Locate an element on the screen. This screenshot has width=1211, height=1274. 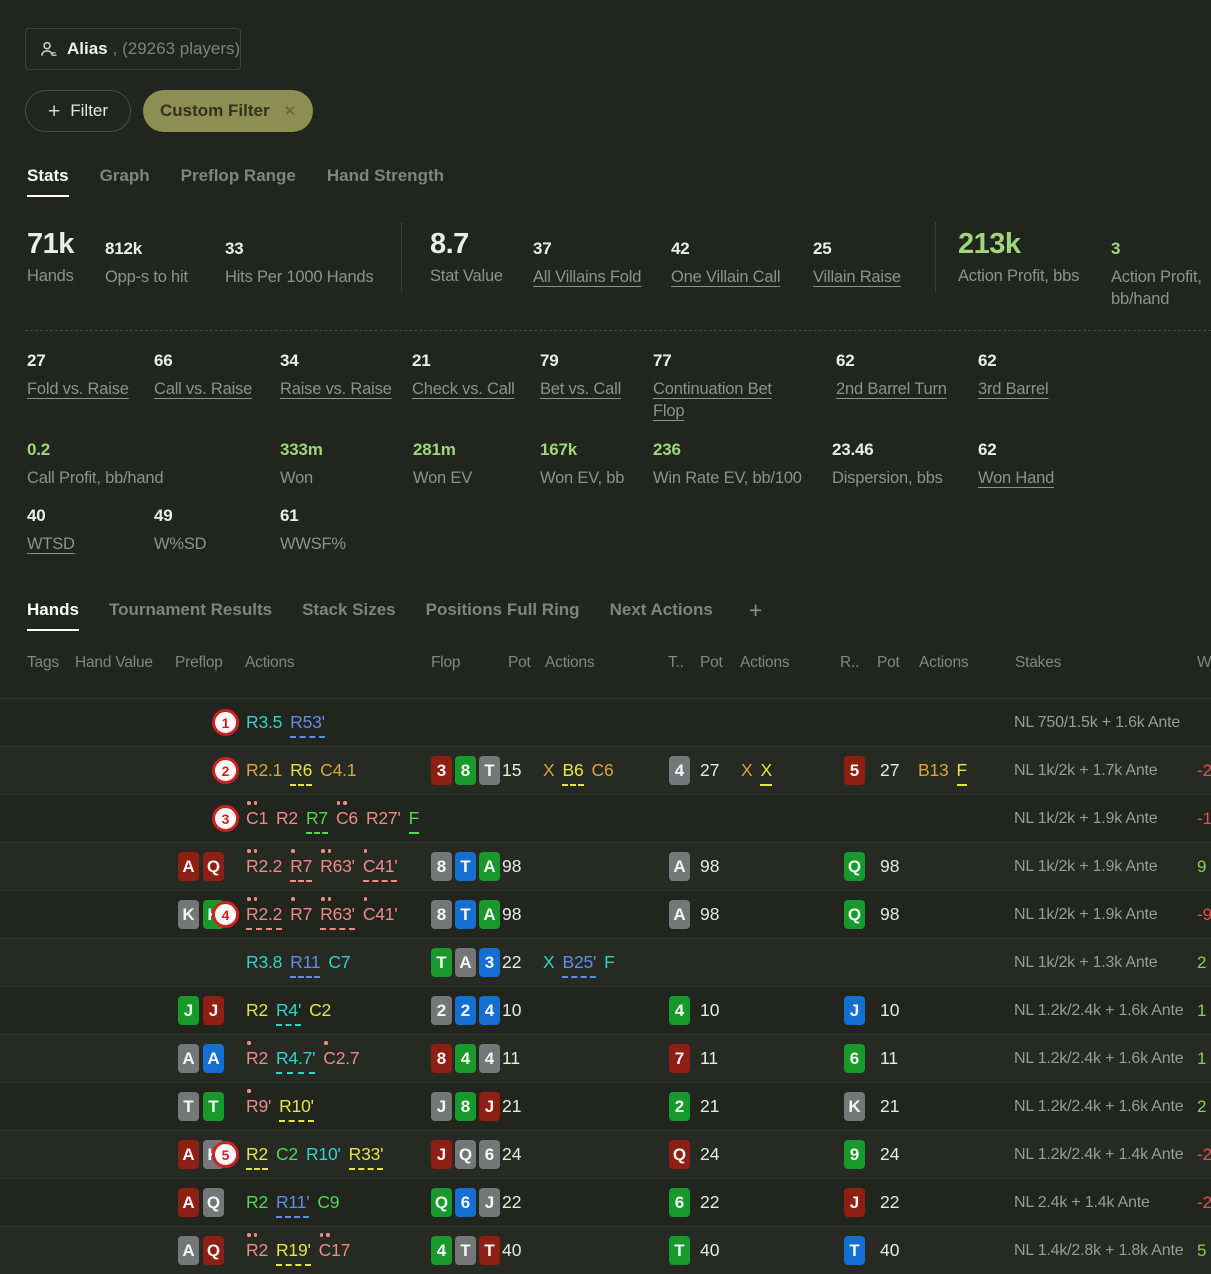
stat-label: Bet vs. Call is located at coordinates (581, 389).